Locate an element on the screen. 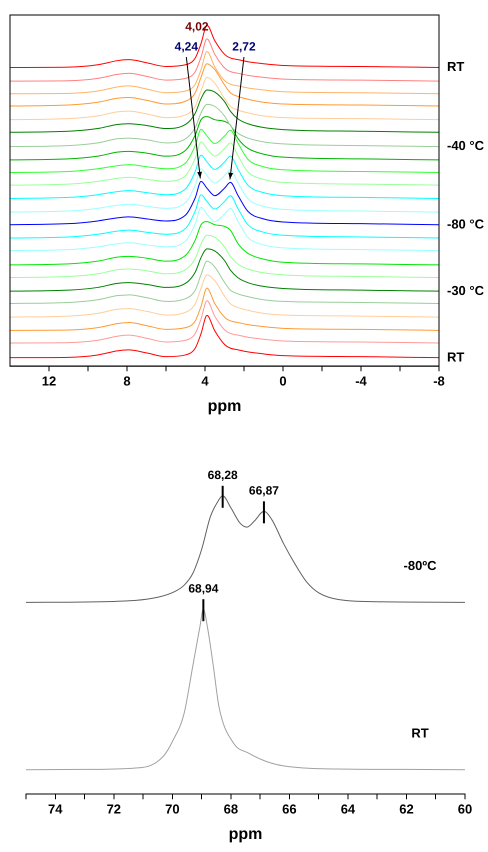 Image resolution: width=488 pixels, height=852 pixels. annotation: 2,72 is located at coordinates (244, 46).